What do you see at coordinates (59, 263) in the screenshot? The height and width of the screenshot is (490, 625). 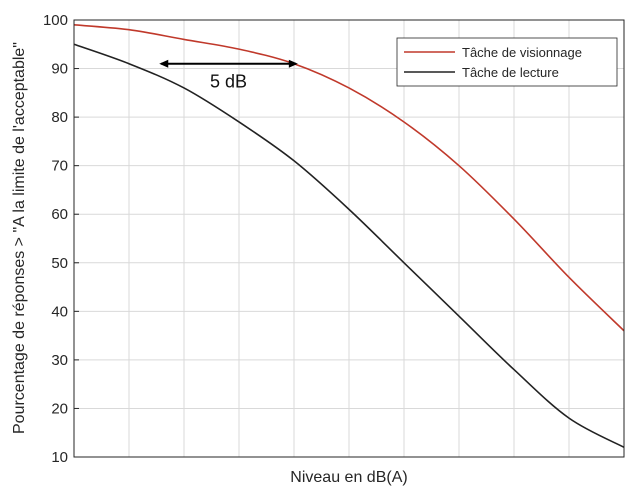 I see `y-tick-label: 50` at bounding box center [59, 263].